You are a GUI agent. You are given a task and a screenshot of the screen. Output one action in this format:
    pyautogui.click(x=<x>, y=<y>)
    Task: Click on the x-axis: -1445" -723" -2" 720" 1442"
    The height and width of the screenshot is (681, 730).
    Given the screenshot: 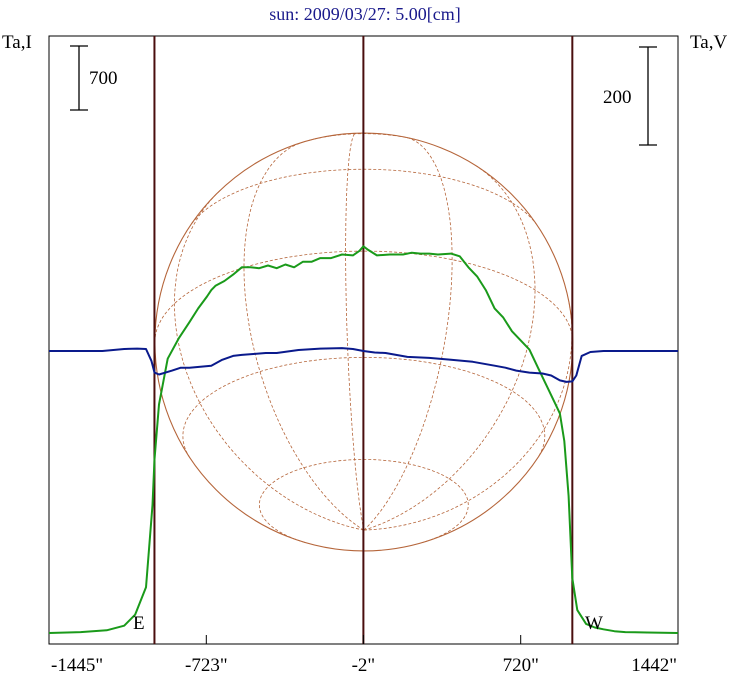 What is the action you would take?
    pyautogui.click(x=363, y=655)
    